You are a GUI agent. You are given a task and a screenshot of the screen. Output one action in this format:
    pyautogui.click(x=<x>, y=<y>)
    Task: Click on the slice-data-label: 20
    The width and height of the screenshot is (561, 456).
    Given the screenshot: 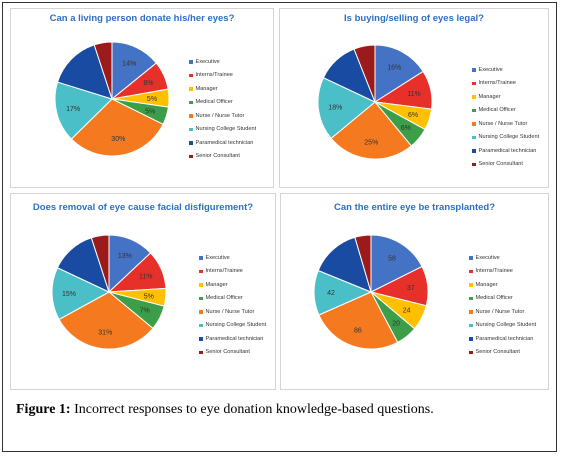 What is the action you would take?
    pyautogui.click(x=396, y=324)
    